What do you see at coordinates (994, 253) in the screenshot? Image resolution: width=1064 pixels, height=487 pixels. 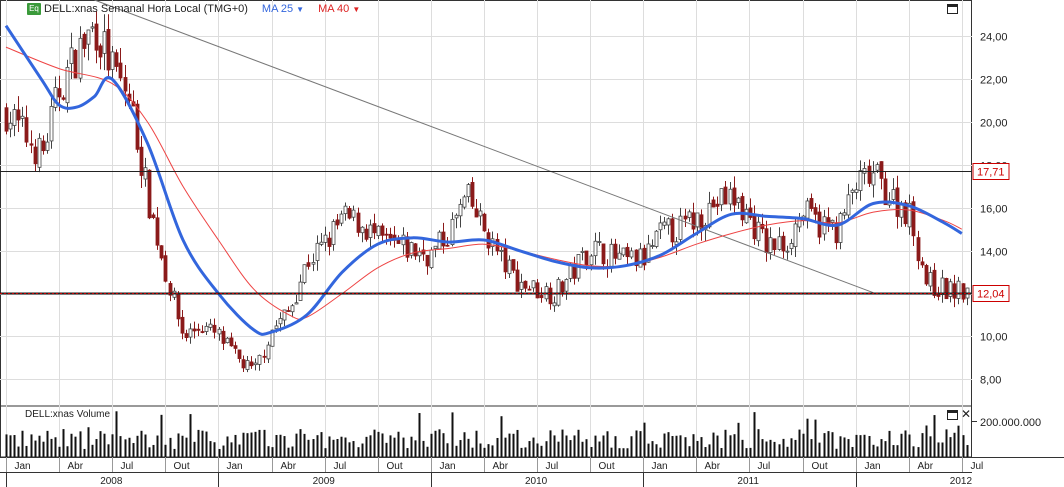 I see `y-tick-label: 14,00` at bounding box center [994, 253].